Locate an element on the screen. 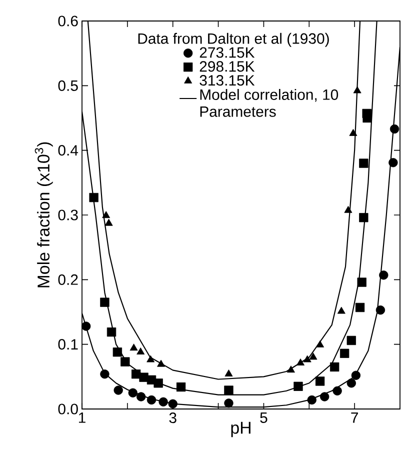 The width and height of the screenshot is (403, 456). y-tick-label: 0.1 is located at coordinates (68, 344).